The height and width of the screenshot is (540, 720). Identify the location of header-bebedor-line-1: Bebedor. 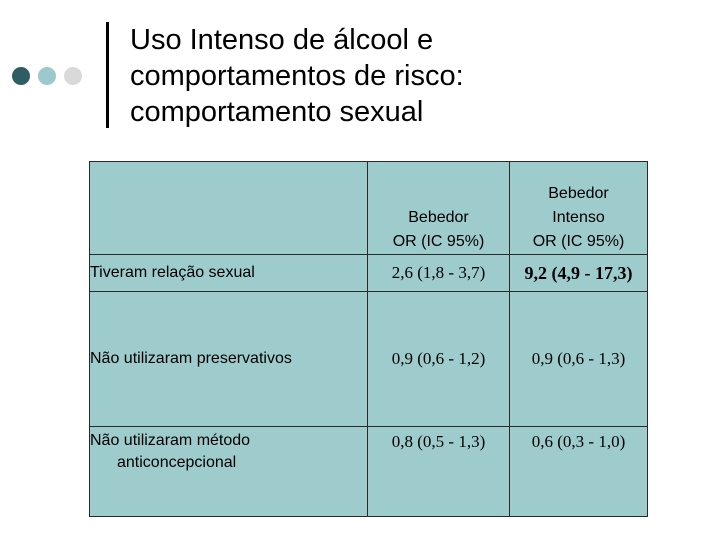
(438, 217).